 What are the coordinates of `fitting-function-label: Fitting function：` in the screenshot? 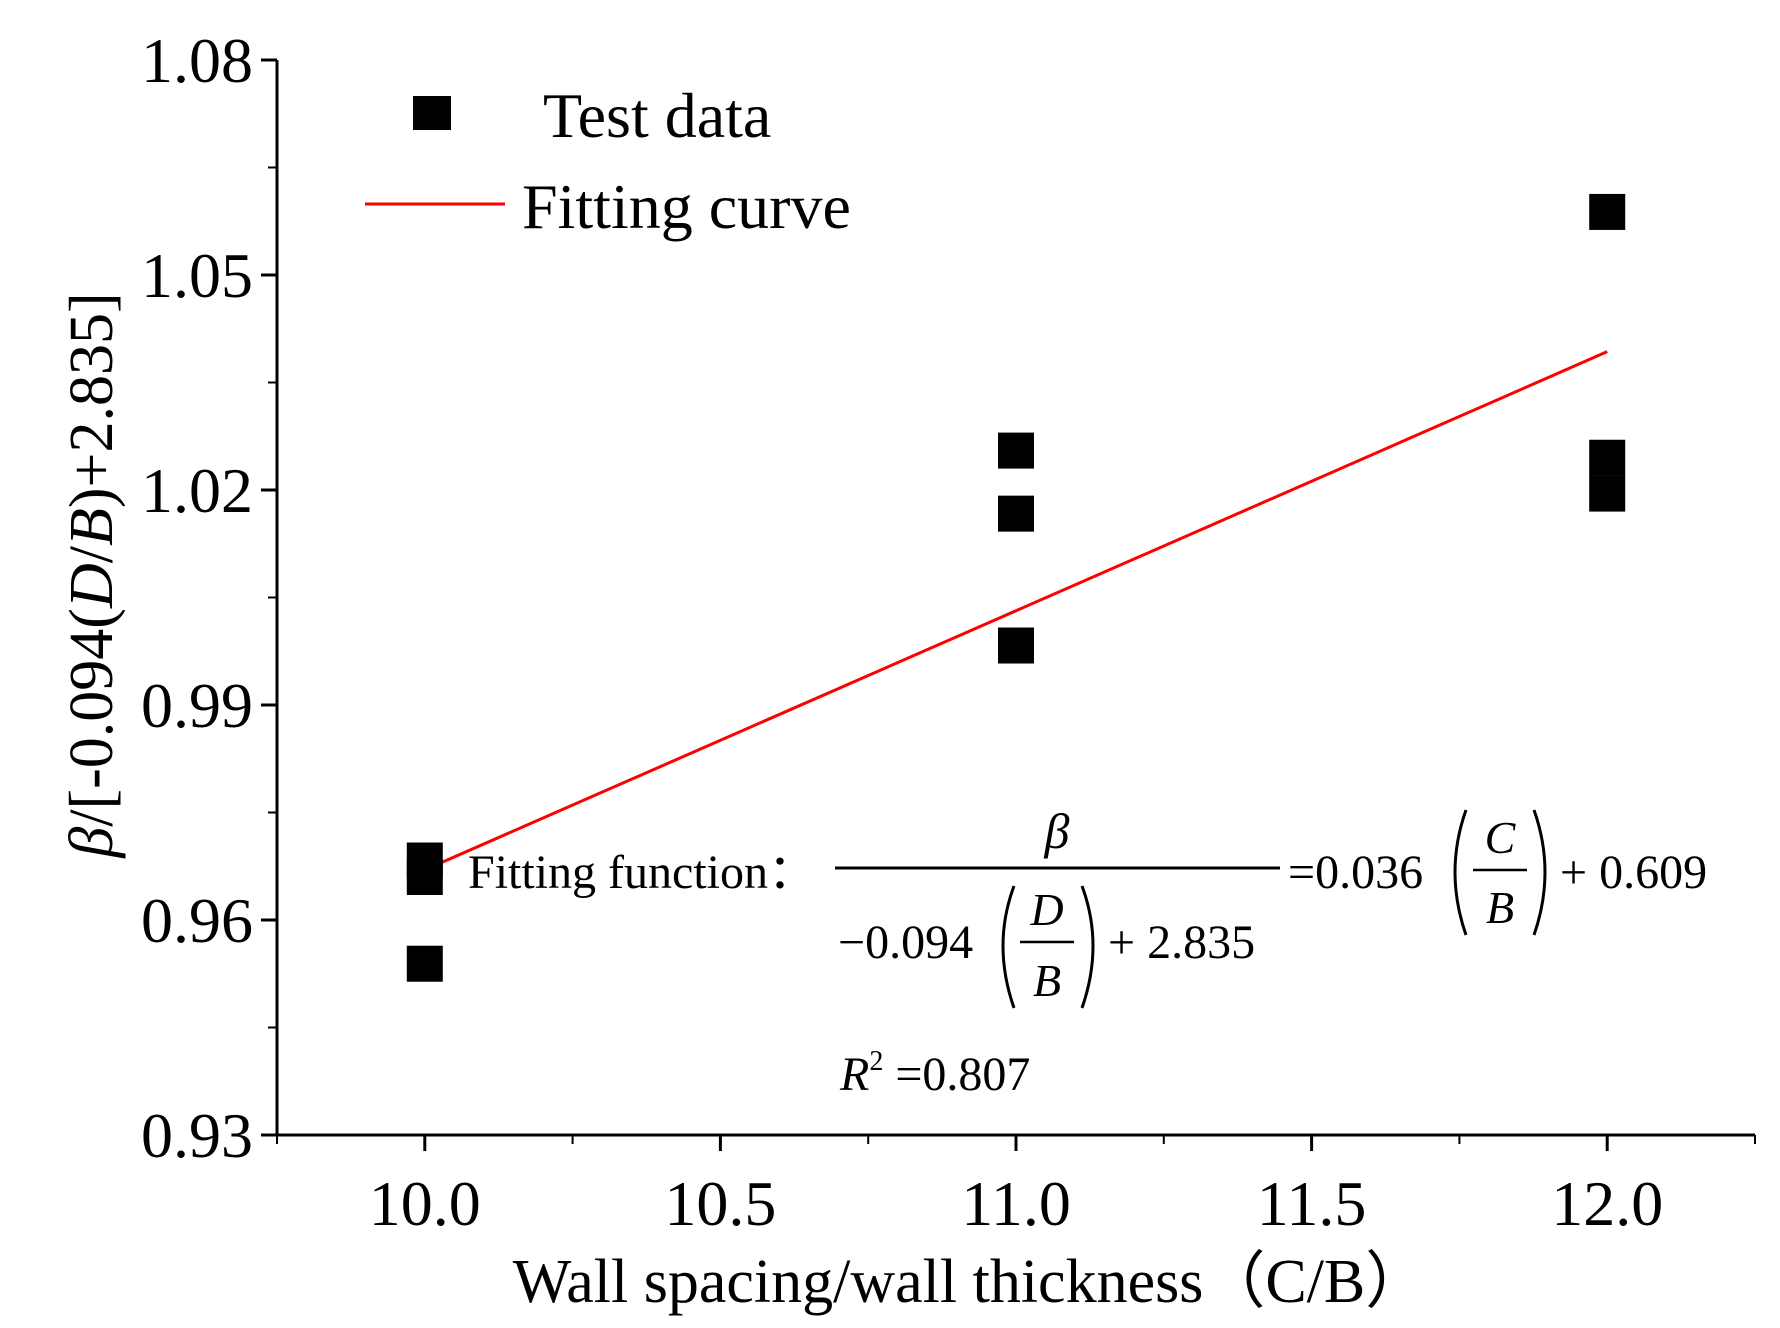 It's located at (642, 872).